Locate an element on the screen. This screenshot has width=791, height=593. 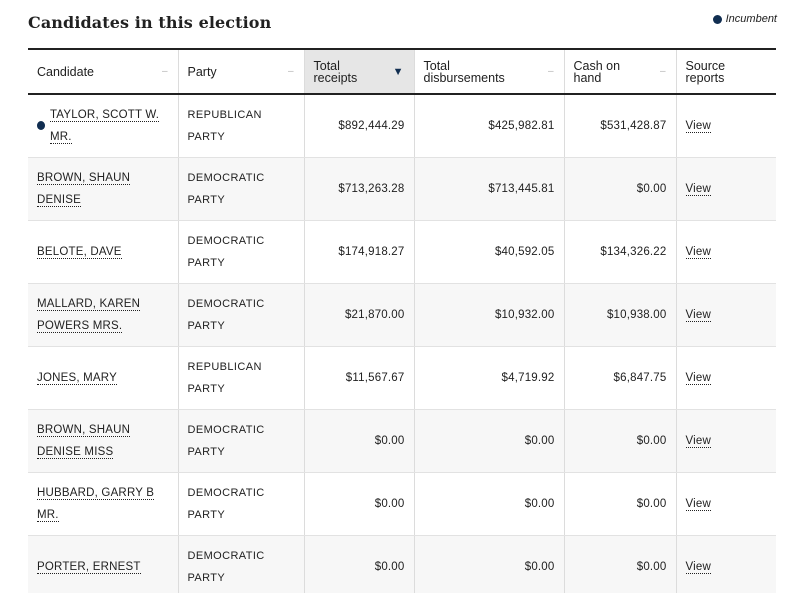
cell-total-disbursements: $10,932.00 is located at coordinates (489, 315).